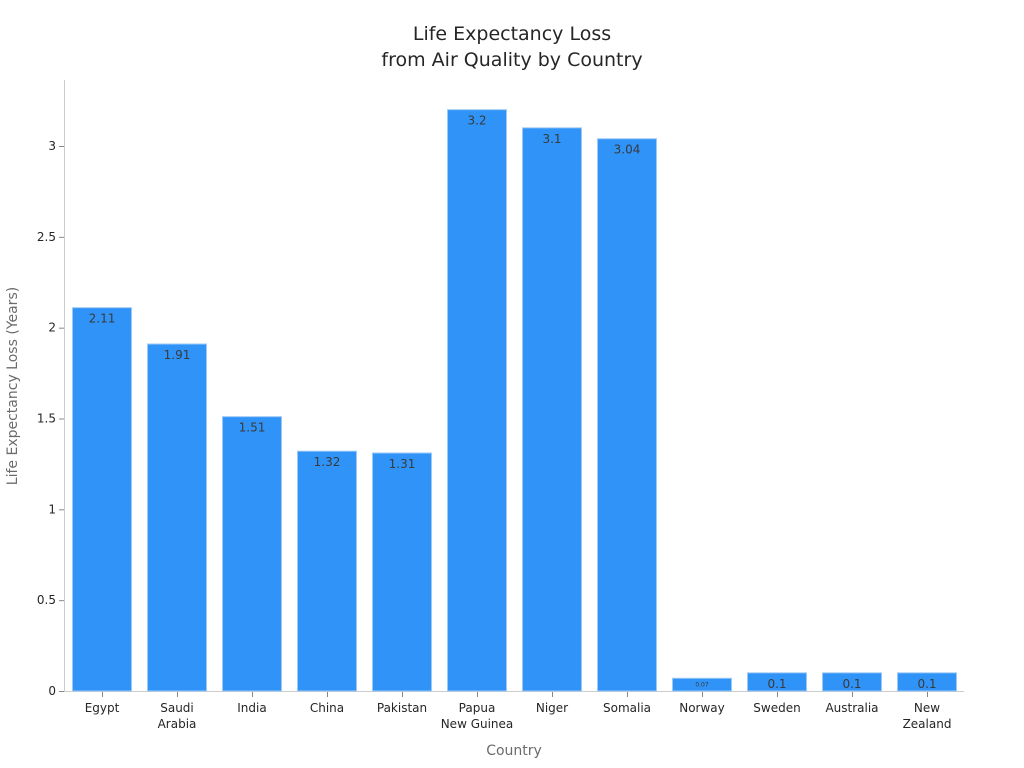 This screenshot has height=768, width=1024. I want to click on x-tick-label: Egypt, so click(102, 708).